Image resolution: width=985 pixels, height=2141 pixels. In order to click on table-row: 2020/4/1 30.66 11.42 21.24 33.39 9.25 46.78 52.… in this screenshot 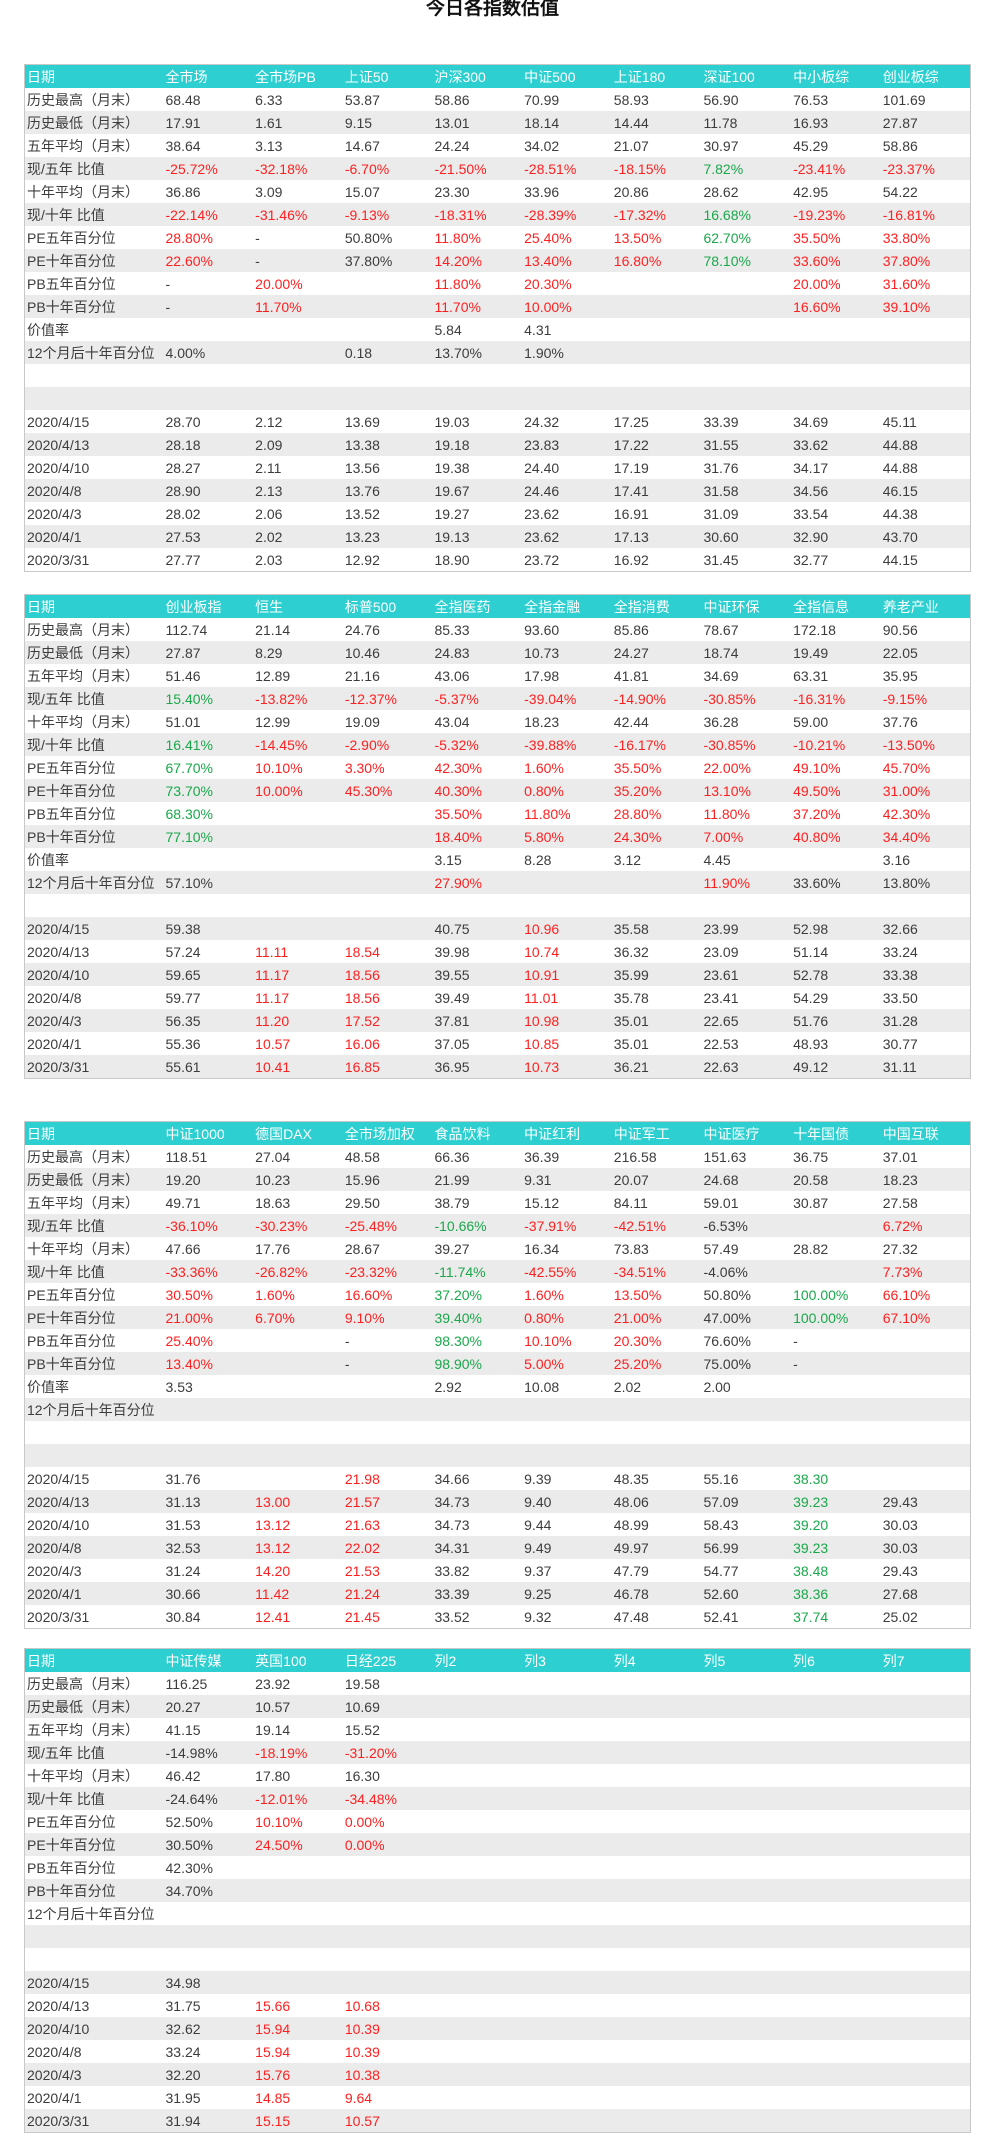, I will do `click(497, 1593)`.